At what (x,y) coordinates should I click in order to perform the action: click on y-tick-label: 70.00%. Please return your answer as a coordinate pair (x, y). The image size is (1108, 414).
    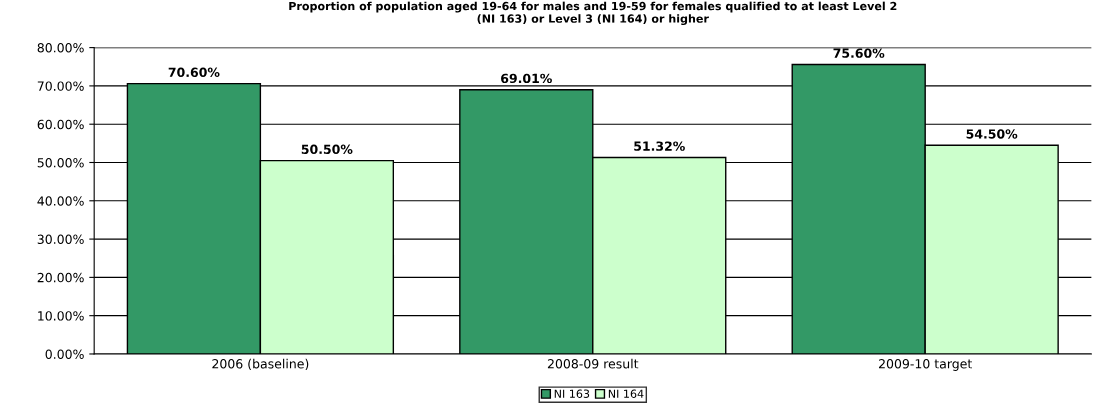
    Looking at the image, I should click on (60, 86).